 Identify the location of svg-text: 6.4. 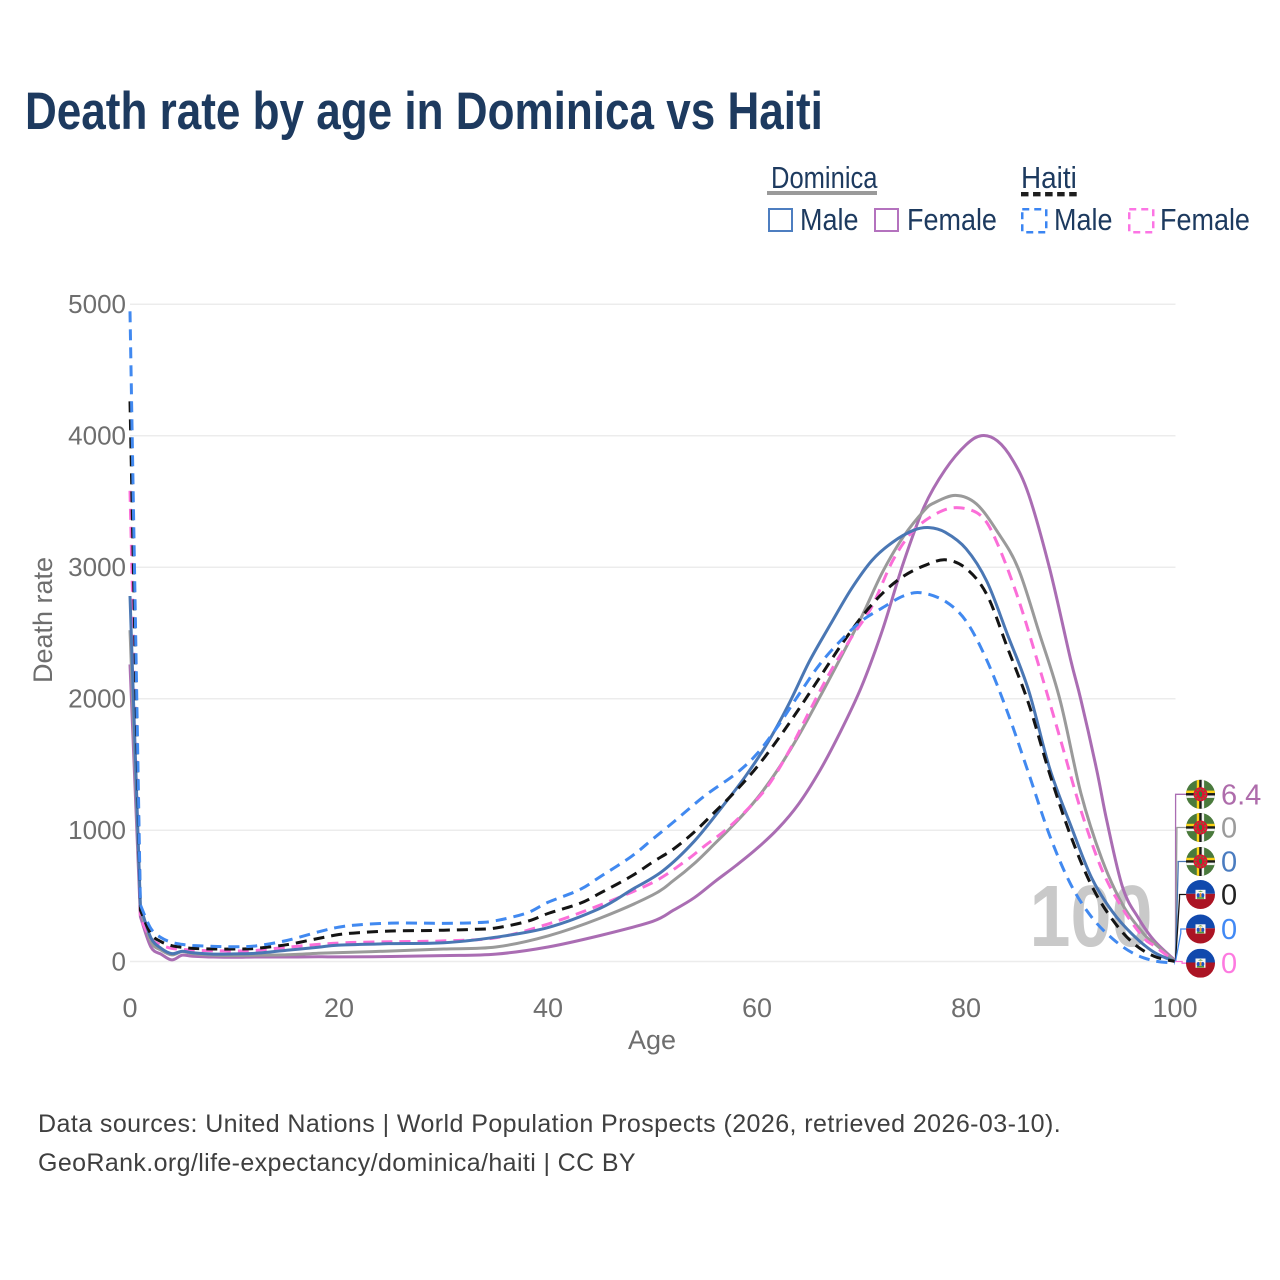
(1241, 795).